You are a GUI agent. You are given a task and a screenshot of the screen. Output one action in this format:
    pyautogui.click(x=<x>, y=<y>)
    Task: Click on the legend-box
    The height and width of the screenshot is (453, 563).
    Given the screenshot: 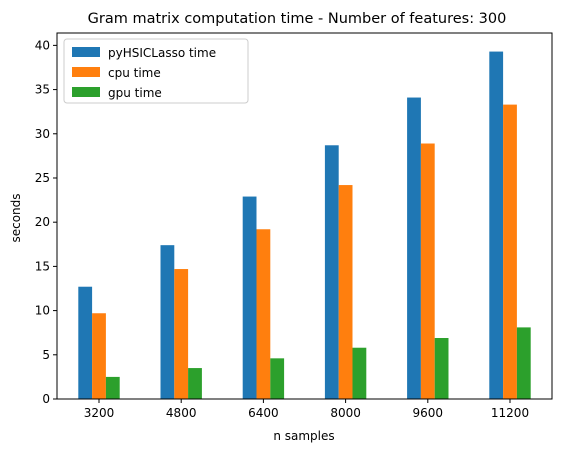 What is the action you would take?
    pyautogui.click(x=156, y=71)
    